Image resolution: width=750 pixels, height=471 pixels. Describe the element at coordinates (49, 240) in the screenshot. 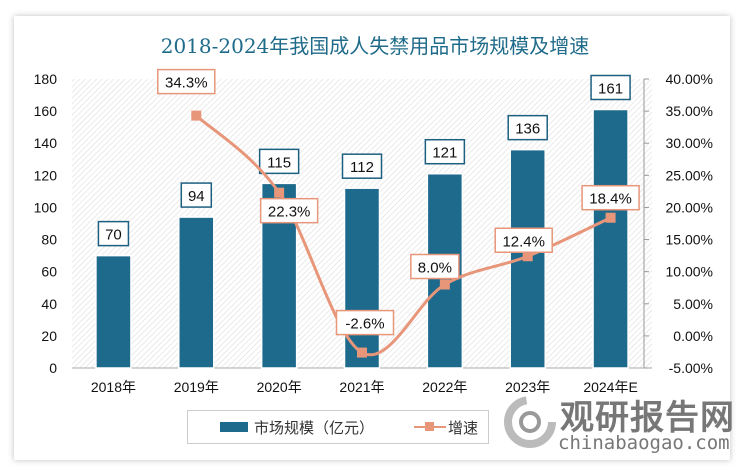

I see `left-tick-label: 80` at that location.